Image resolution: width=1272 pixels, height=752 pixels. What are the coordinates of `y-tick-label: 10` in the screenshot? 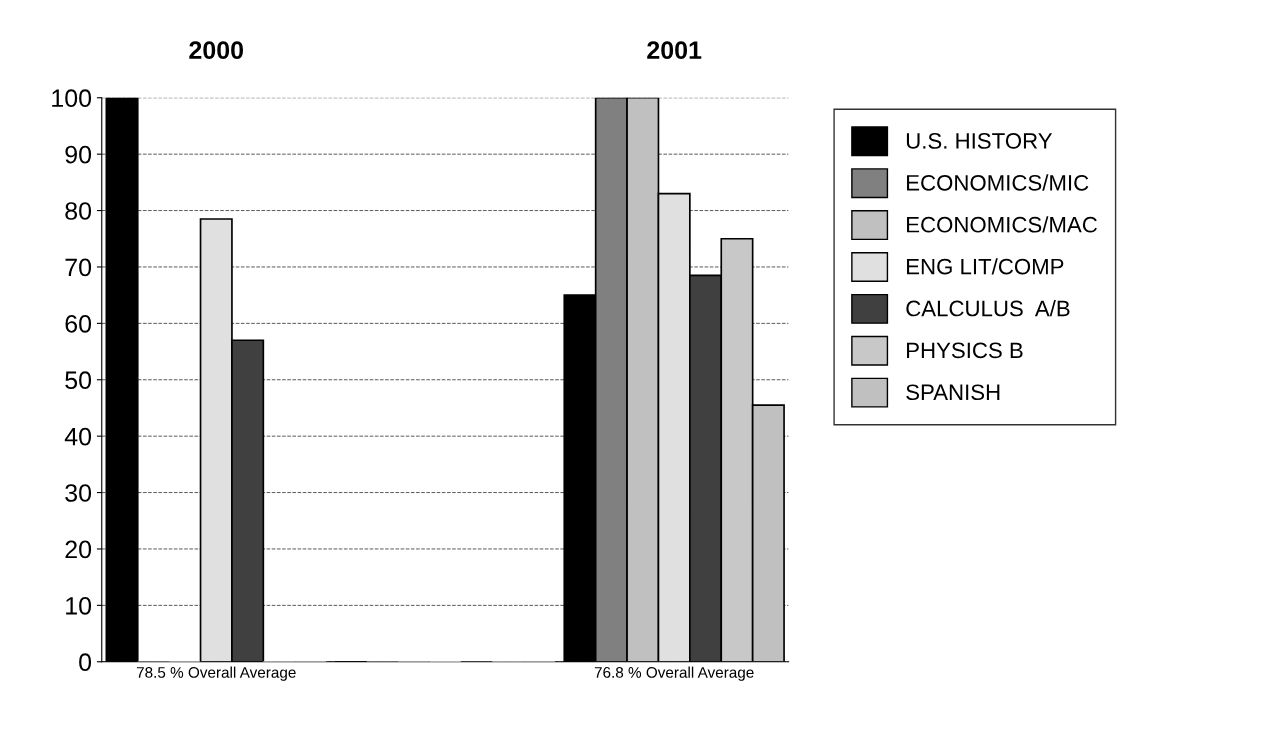 It's located at (79, 605).